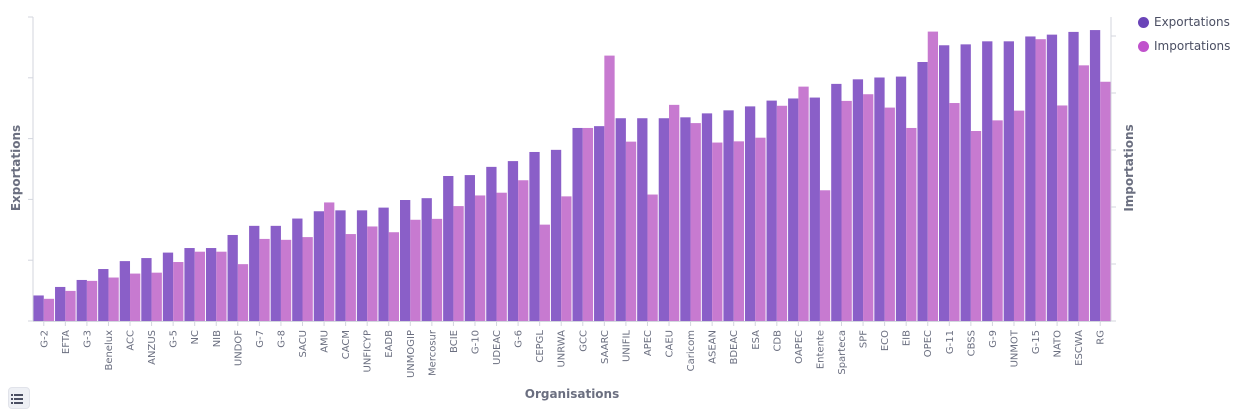  I want to click on bar-exportations-caricom, so click(685, 219).